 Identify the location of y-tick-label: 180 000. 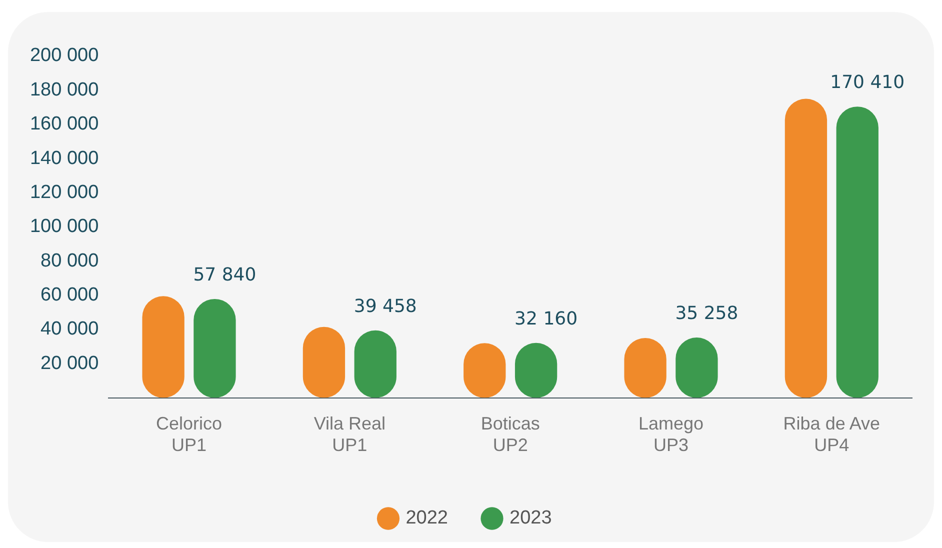
(64, 89).